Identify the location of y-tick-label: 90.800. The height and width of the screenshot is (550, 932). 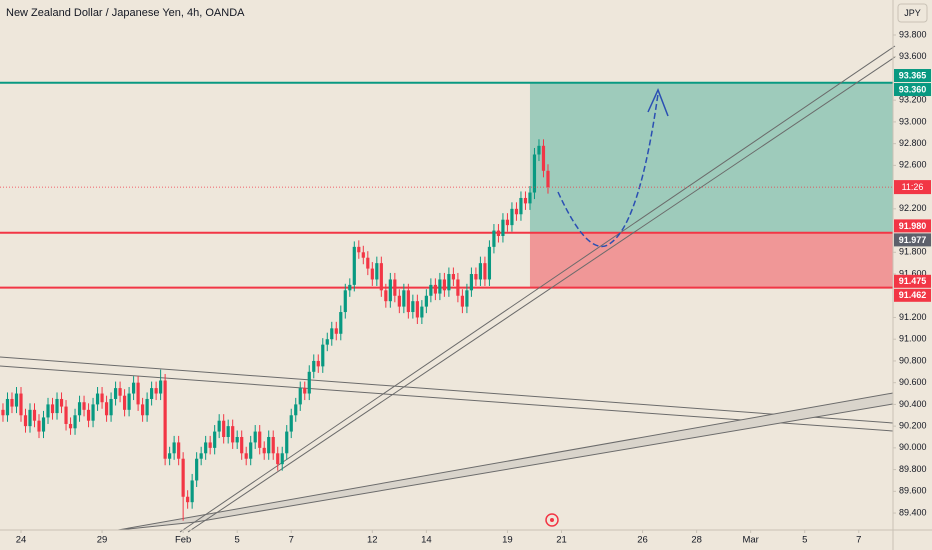
(913, 360).